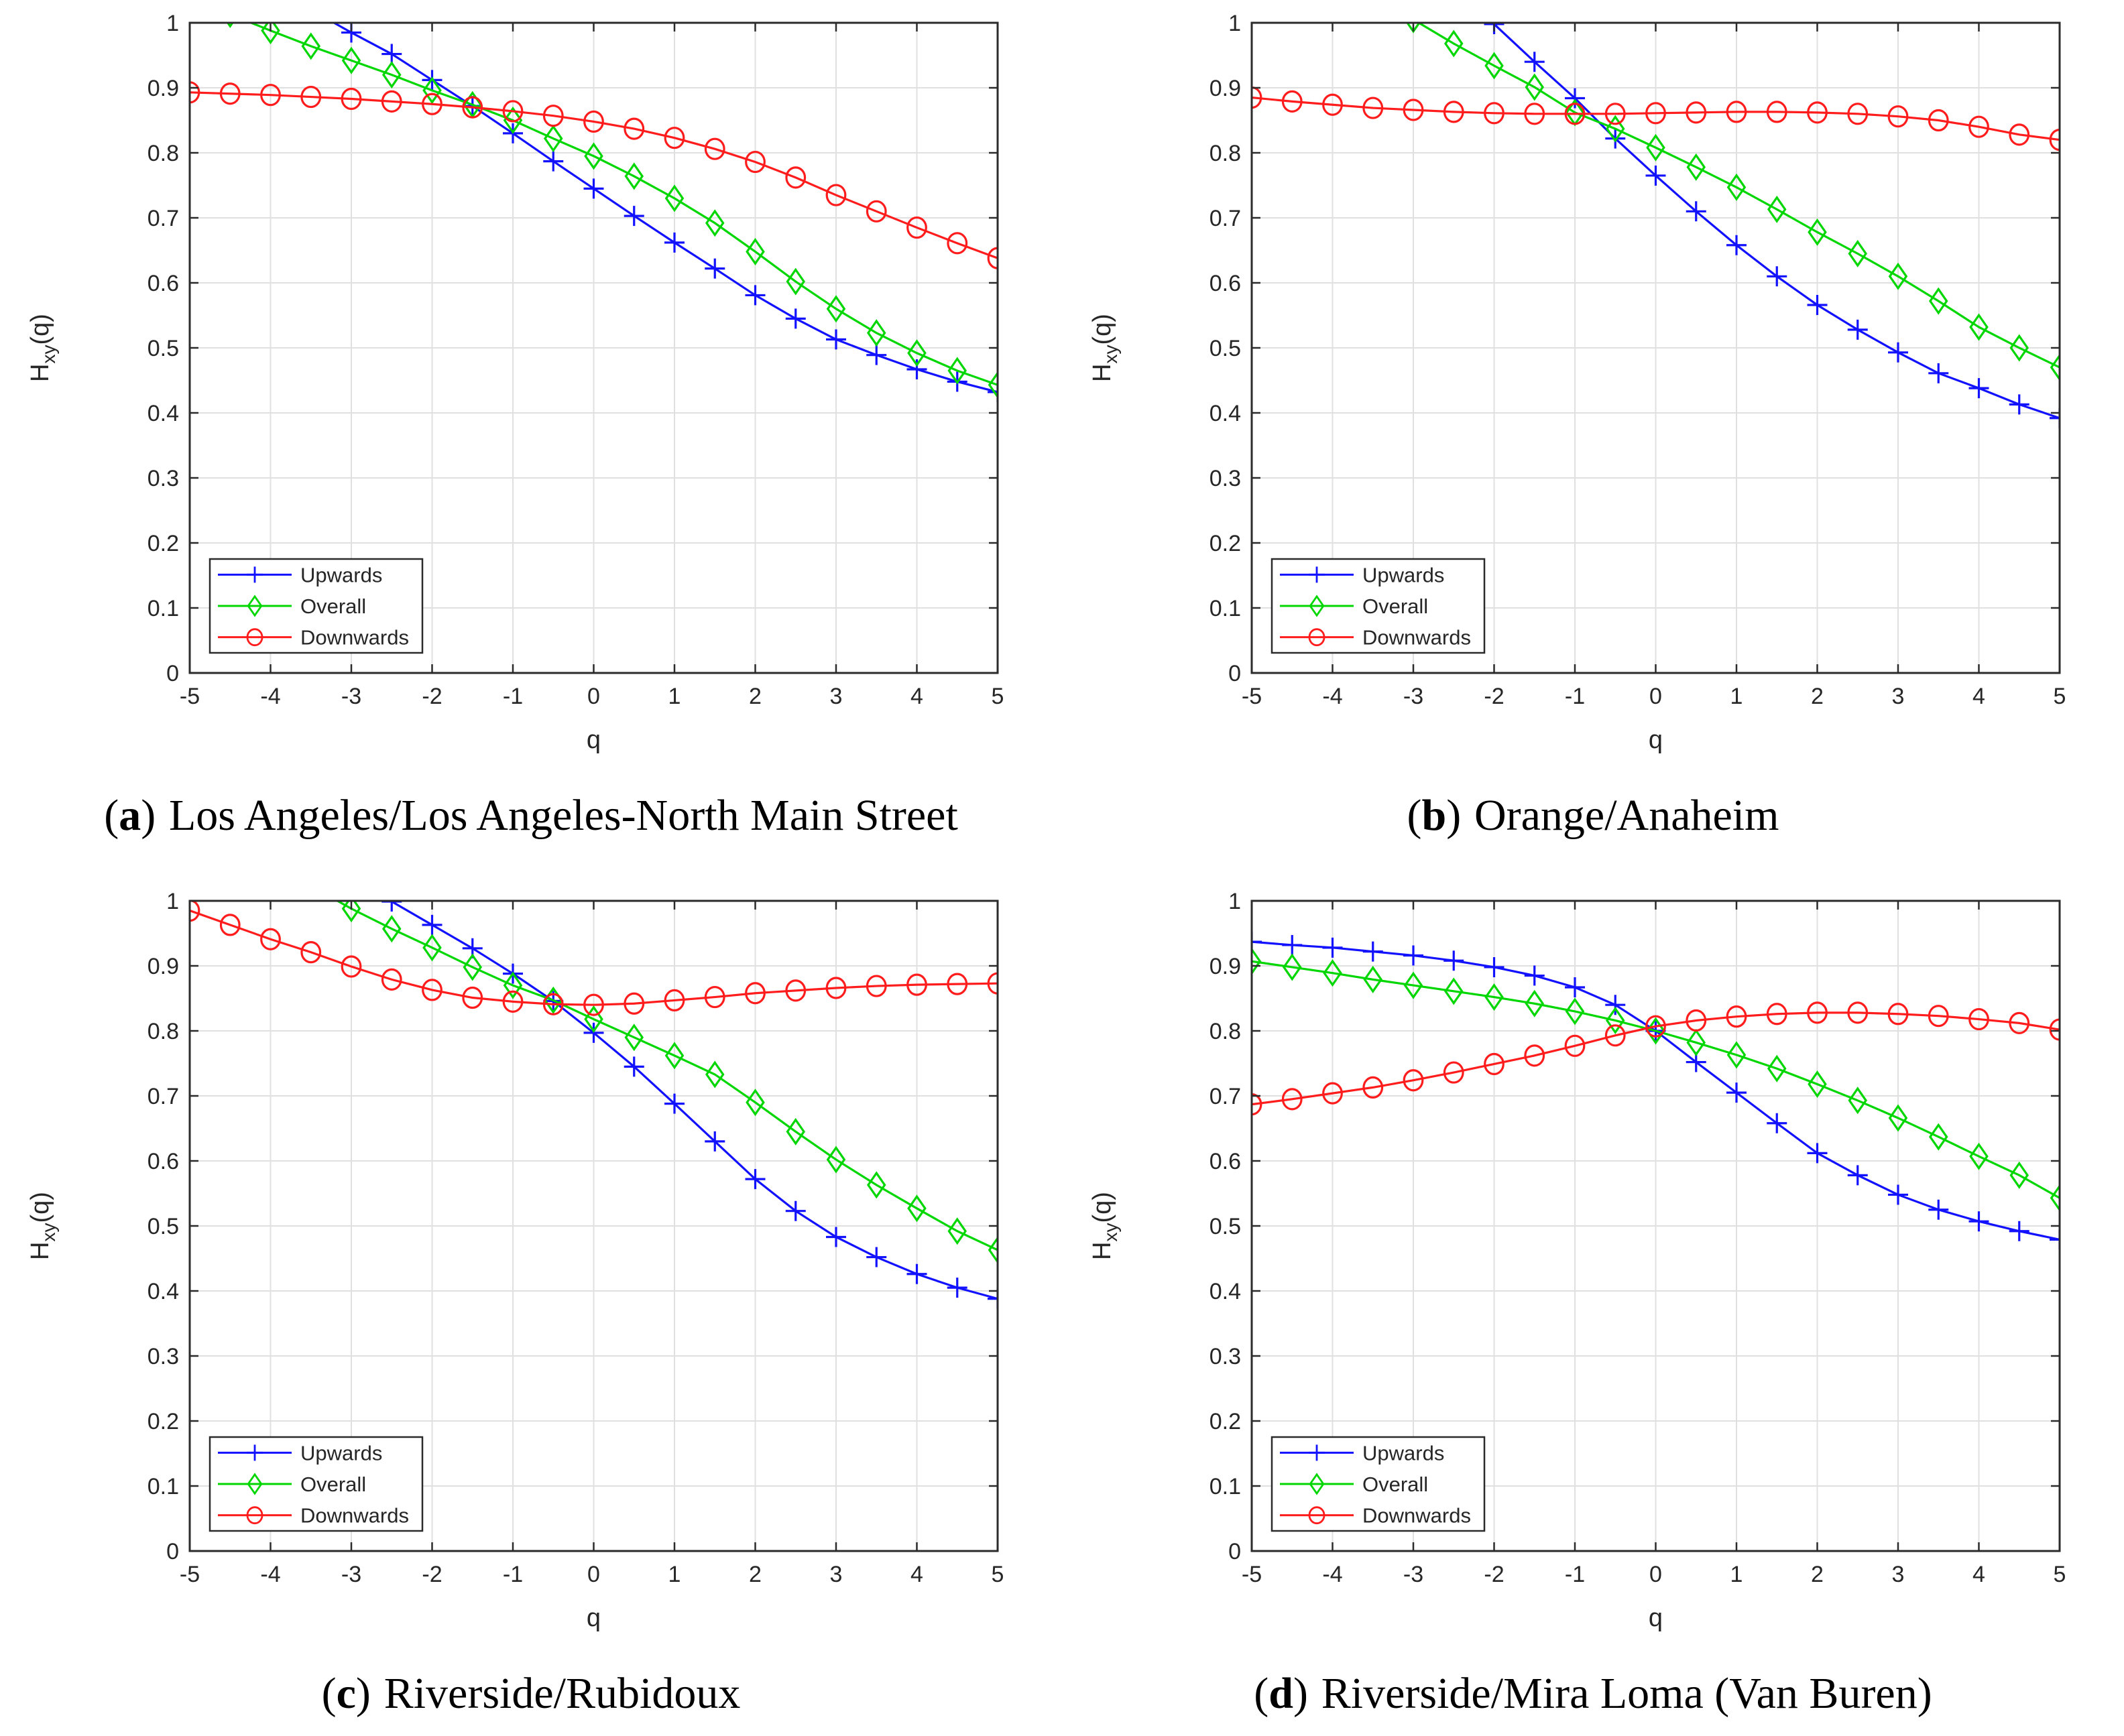 This screenshot has height=1736, width=2124. Describe the element at coordinates (42, 348) in the screenshot. I see `y-axis-label-a: Hxy(q)` at that location.